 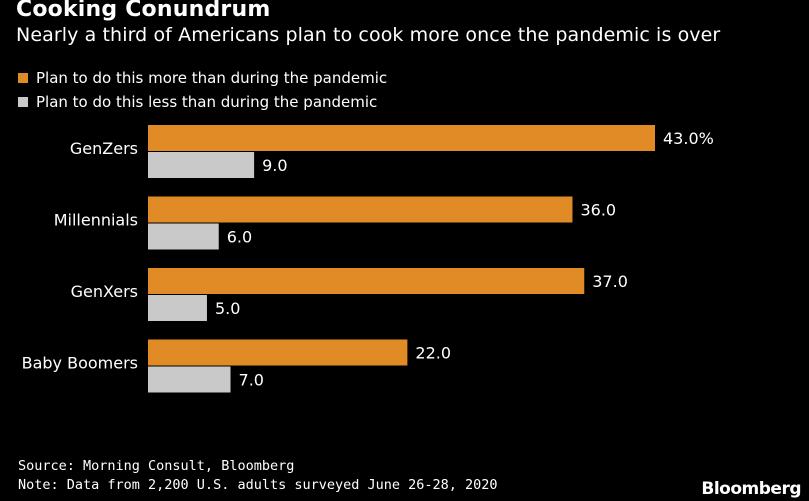 What do you see at coordinates (177, 308) in the screenshot?
I see `bar-less-genxers` at bounding box center [177, 308].